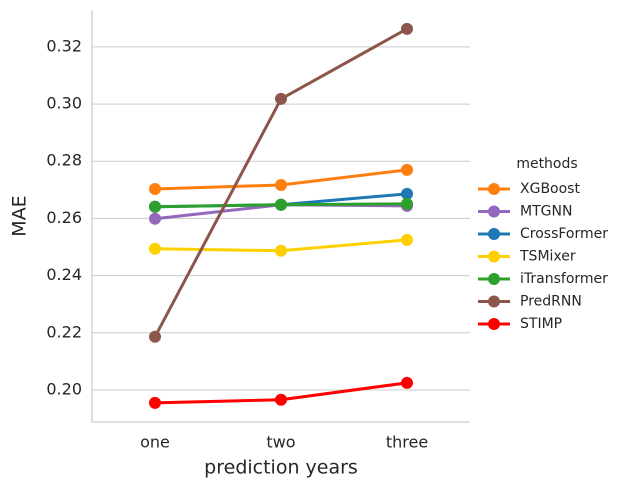 The height and width of the screenshot is (490, 630). What do you see at coordinates (64, 160) in the screenshot?
I see `y-tick-label: 0.28` at bounding box center [64, 160].